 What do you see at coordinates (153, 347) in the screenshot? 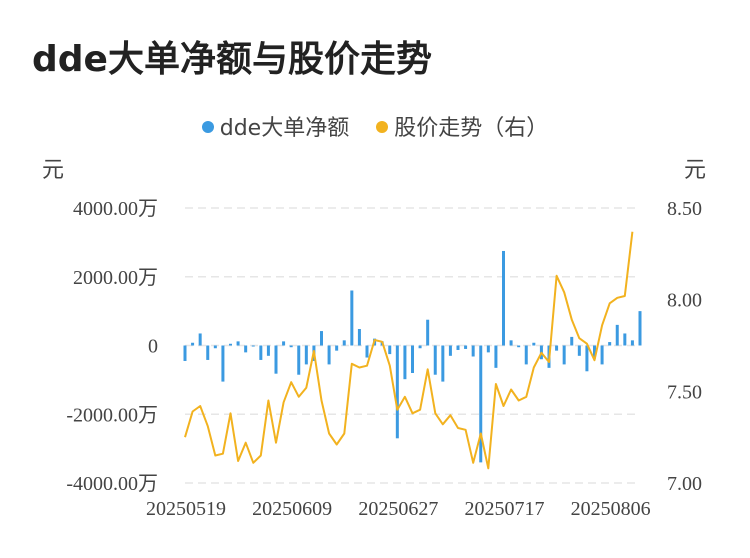
I see `left-tick-label: 0` at bounding box center [153, 347].